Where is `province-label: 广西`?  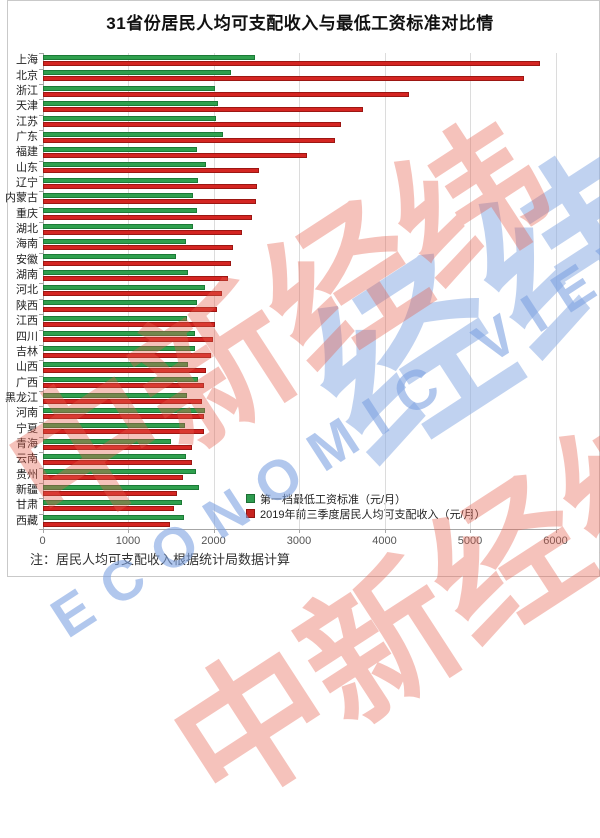 province-label: 广西 is located at coordinates (27, 382).